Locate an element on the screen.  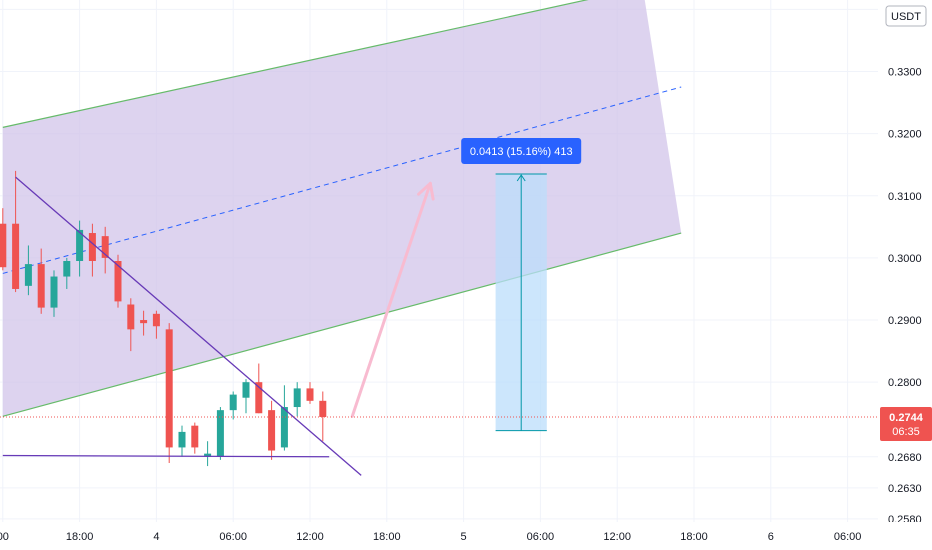
time-tick-label: 6 is located at coordinates (771, 537).